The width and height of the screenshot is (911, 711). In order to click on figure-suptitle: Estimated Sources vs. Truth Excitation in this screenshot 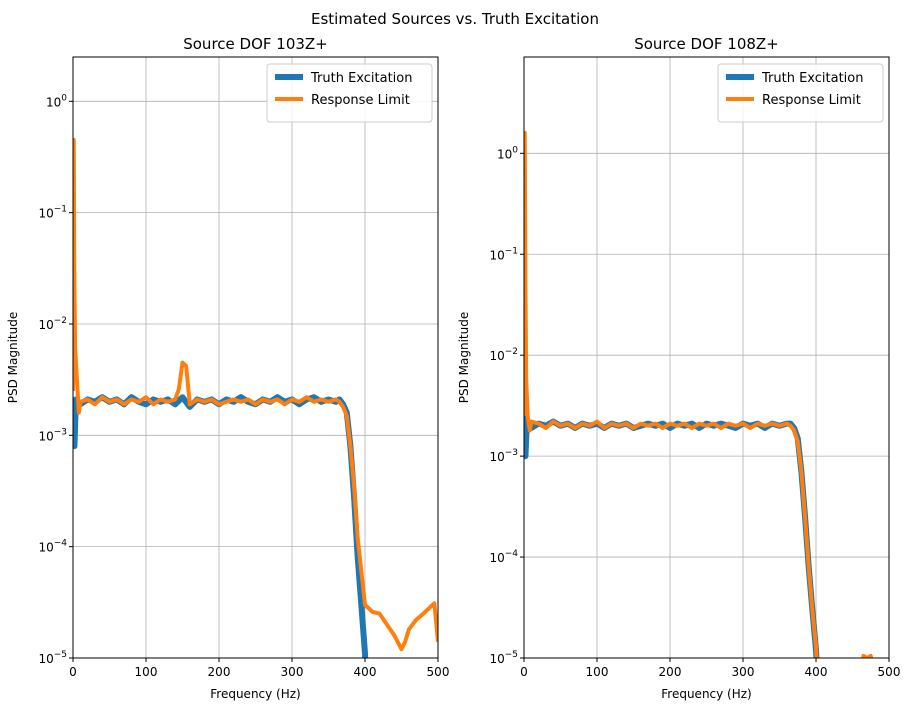, I will do `click(455, 19)`.